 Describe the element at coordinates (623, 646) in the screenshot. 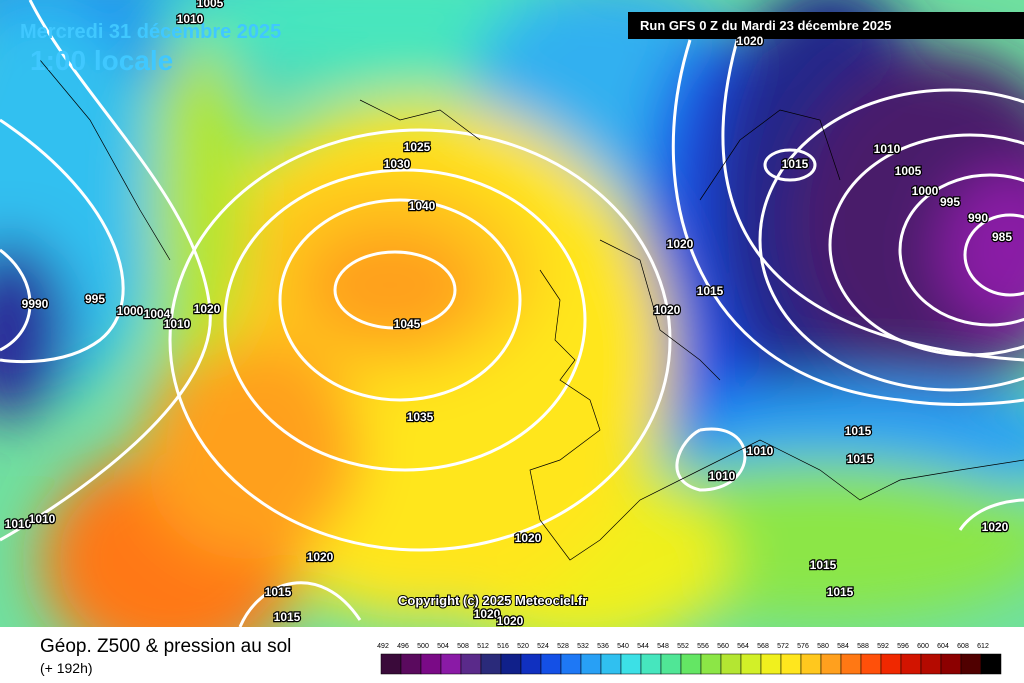

I see `legend-tick-label: 540` at that location.